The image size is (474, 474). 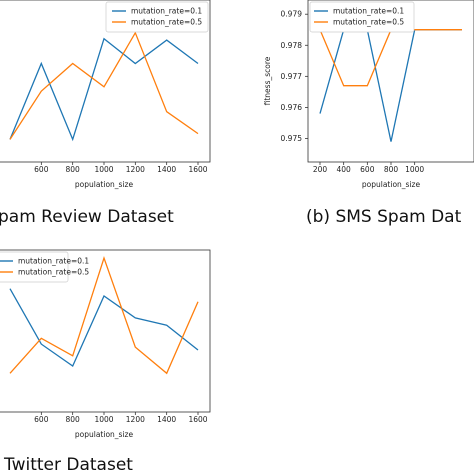 What do you see at coordinates (267, 80) in the screenshot?
I see `y-axis-label: fitness_score` at bounding box center [267, 80].